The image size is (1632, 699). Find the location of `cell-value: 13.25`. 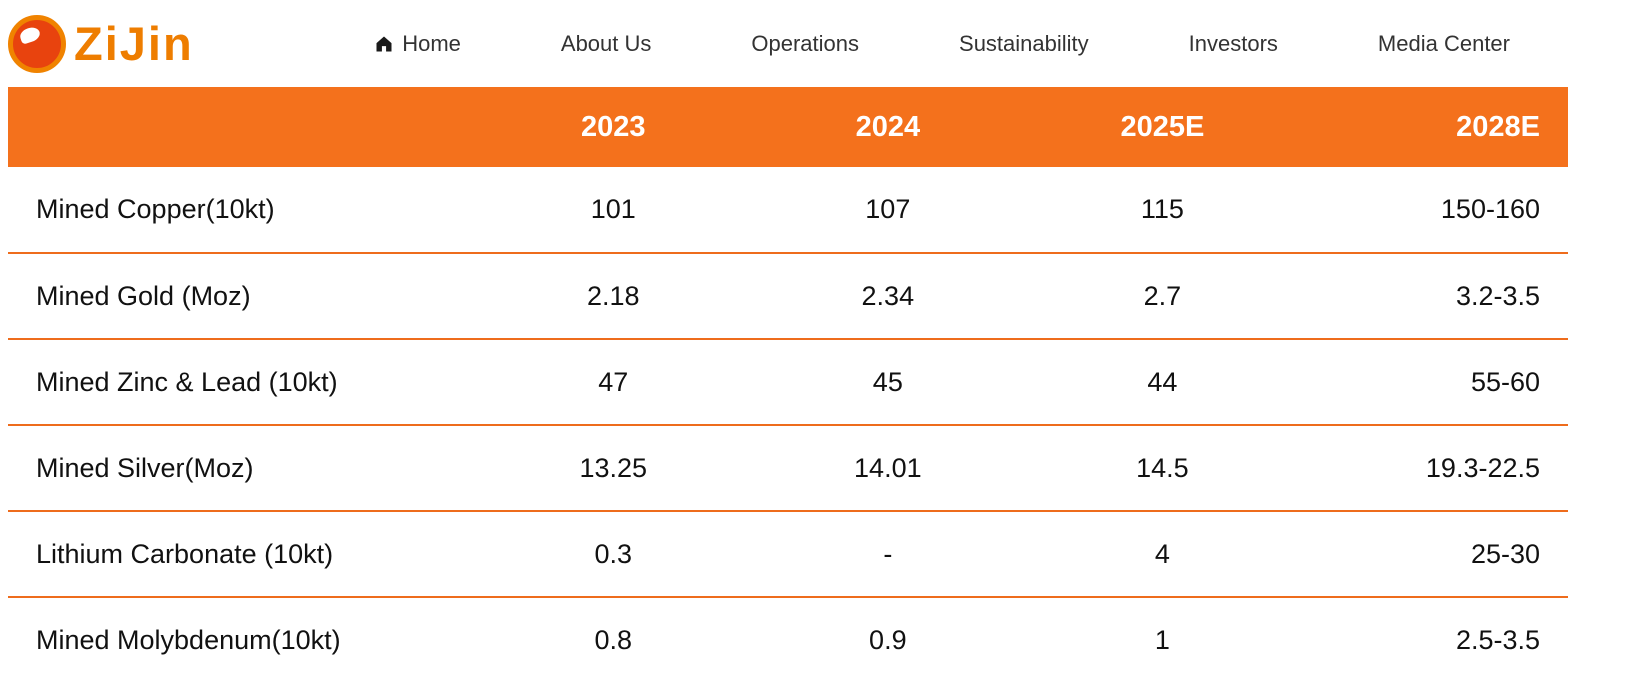

cell-value: 13.25 is located at coordinates (613, 467).